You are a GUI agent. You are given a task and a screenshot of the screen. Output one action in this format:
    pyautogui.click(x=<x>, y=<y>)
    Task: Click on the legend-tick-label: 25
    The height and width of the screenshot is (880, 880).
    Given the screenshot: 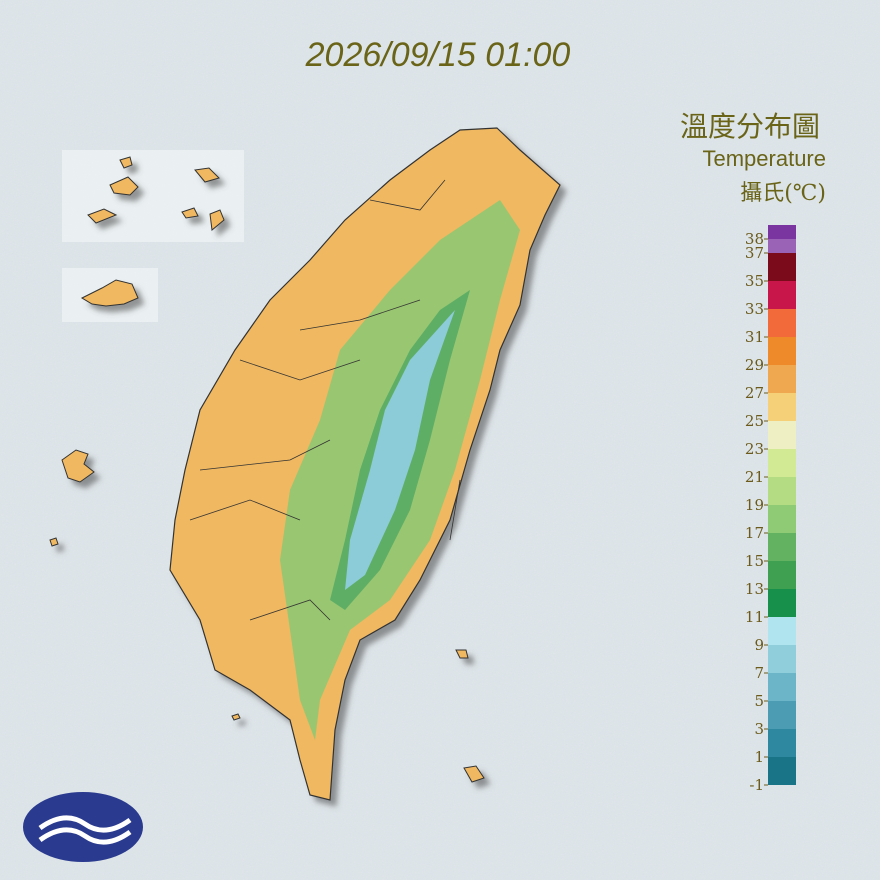 What is the action you would take?
    pyautogui.click(x=754, y=421)
    